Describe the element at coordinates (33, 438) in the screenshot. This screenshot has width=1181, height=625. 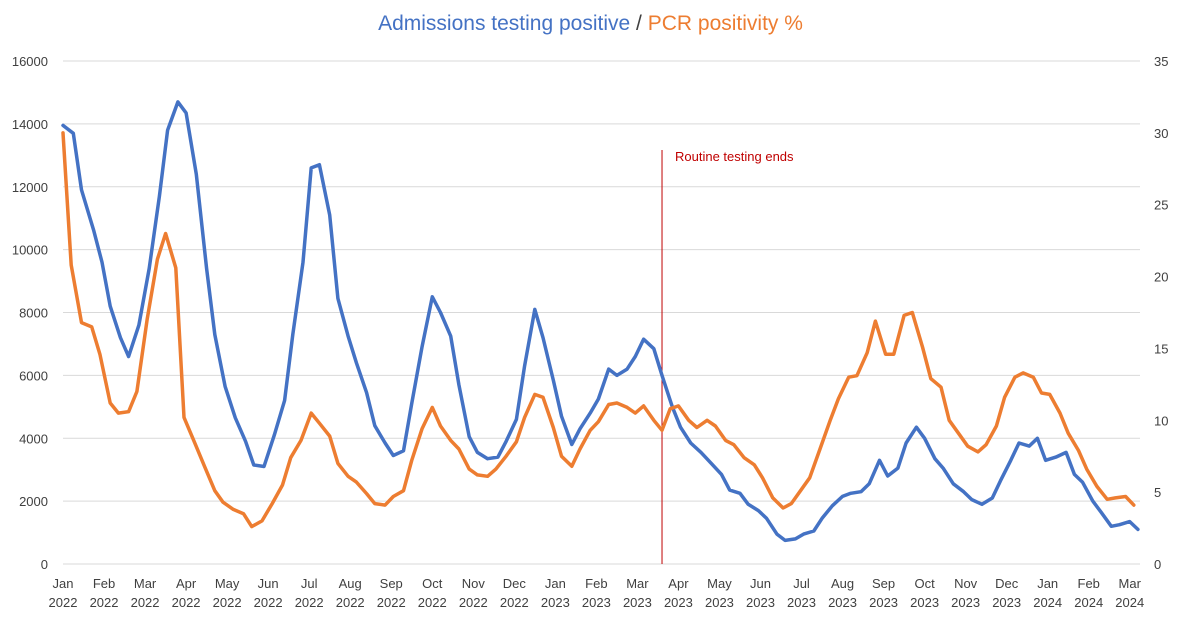
I see `y-left-tick-label: 4000` at that location.